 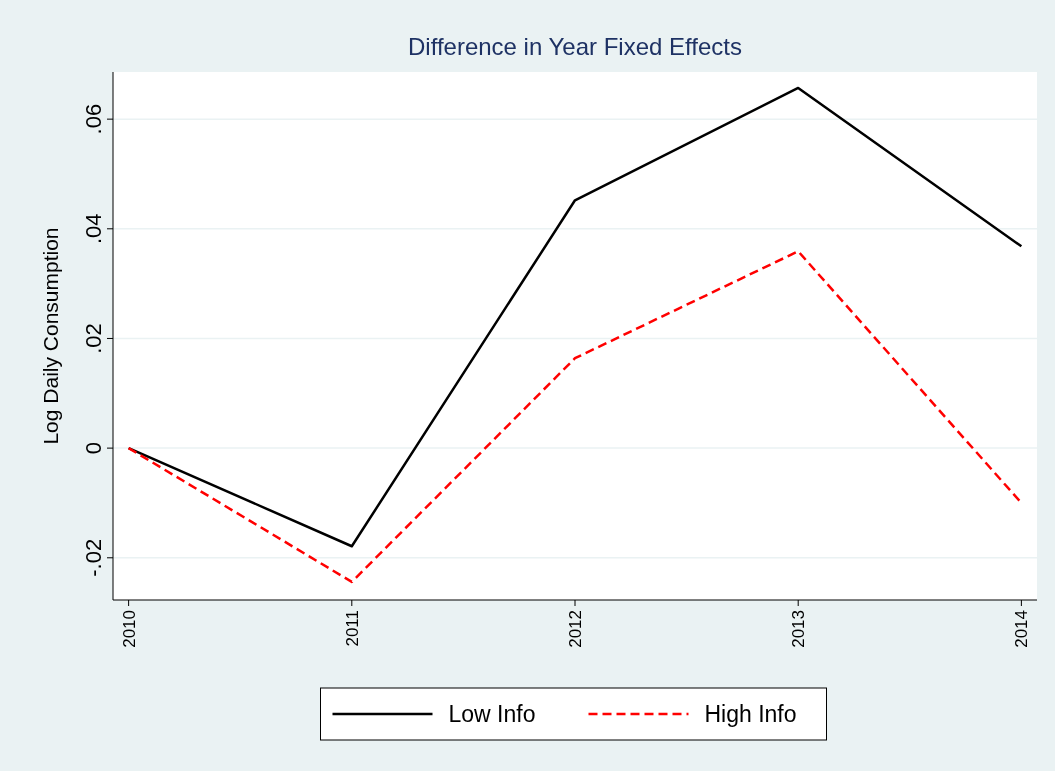 What do you see at coordinates (93, 557) in the screenshot?
I see `y-tick-label: -.02` at bounding box center [93, 557].